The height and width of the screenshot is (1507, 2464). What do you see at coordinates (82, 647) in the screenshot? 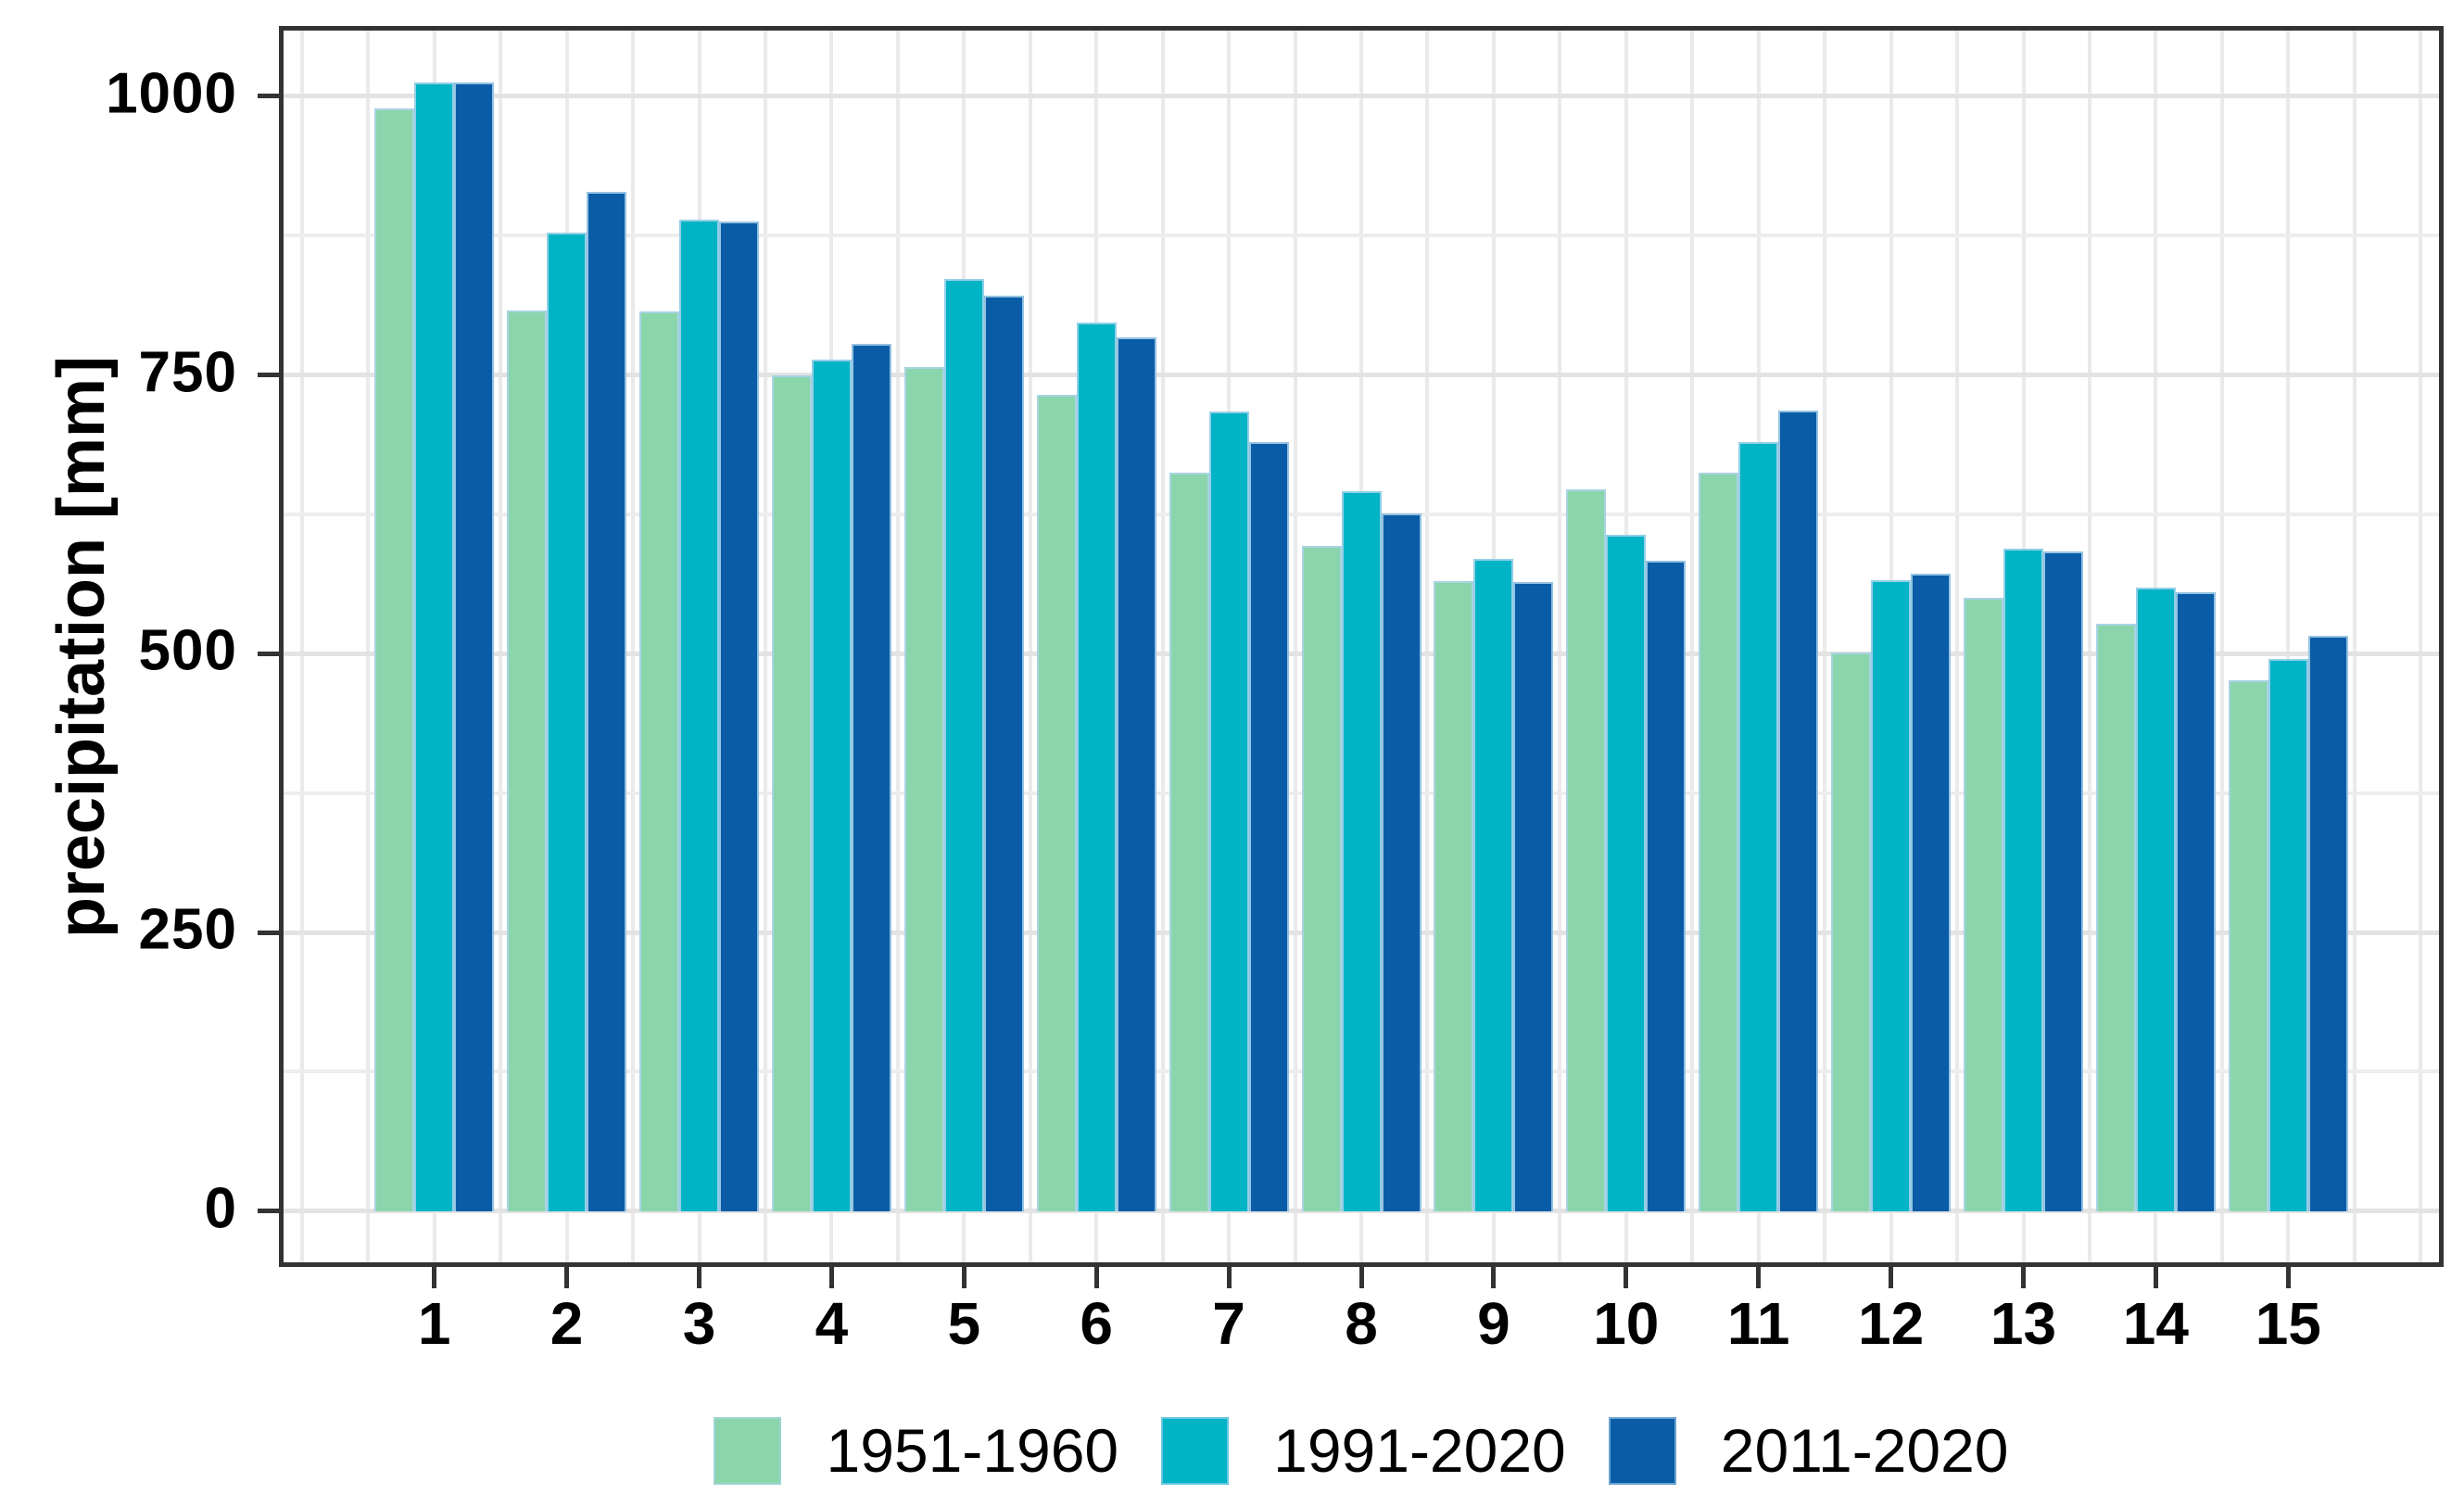
I see `y-axis-title: precipitation [mm]` at bounding box center [82, 647].